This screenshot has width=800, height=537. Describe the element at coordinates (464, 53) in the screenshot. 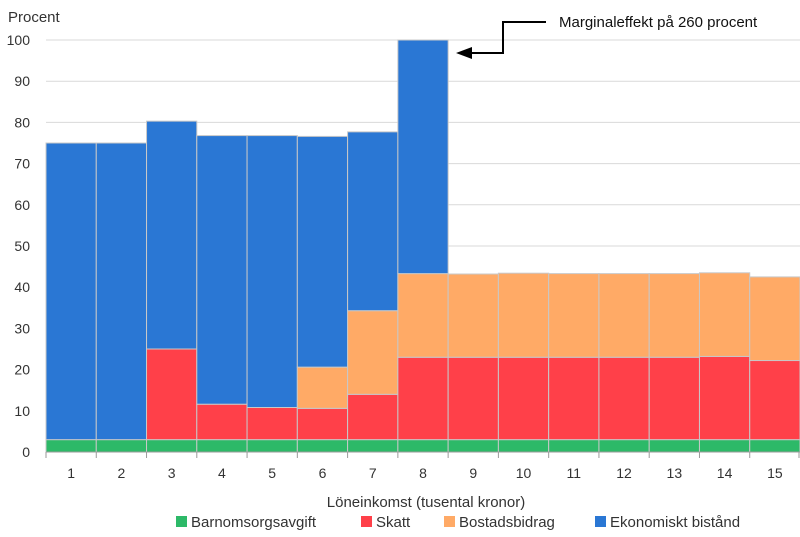

I see `annotation-arrowhead` at that location.